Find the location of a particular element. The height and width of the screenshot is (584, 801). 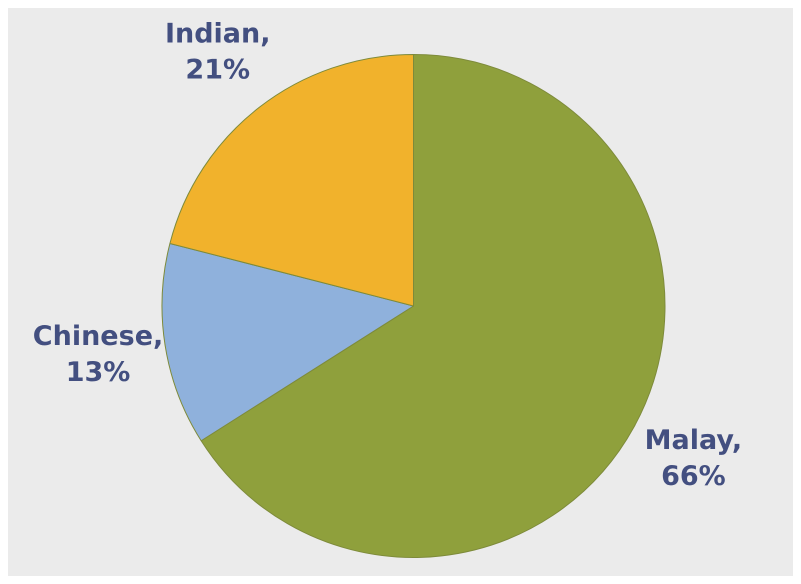

slice-label: Indian, 21% is located at coordinates (217, 52).